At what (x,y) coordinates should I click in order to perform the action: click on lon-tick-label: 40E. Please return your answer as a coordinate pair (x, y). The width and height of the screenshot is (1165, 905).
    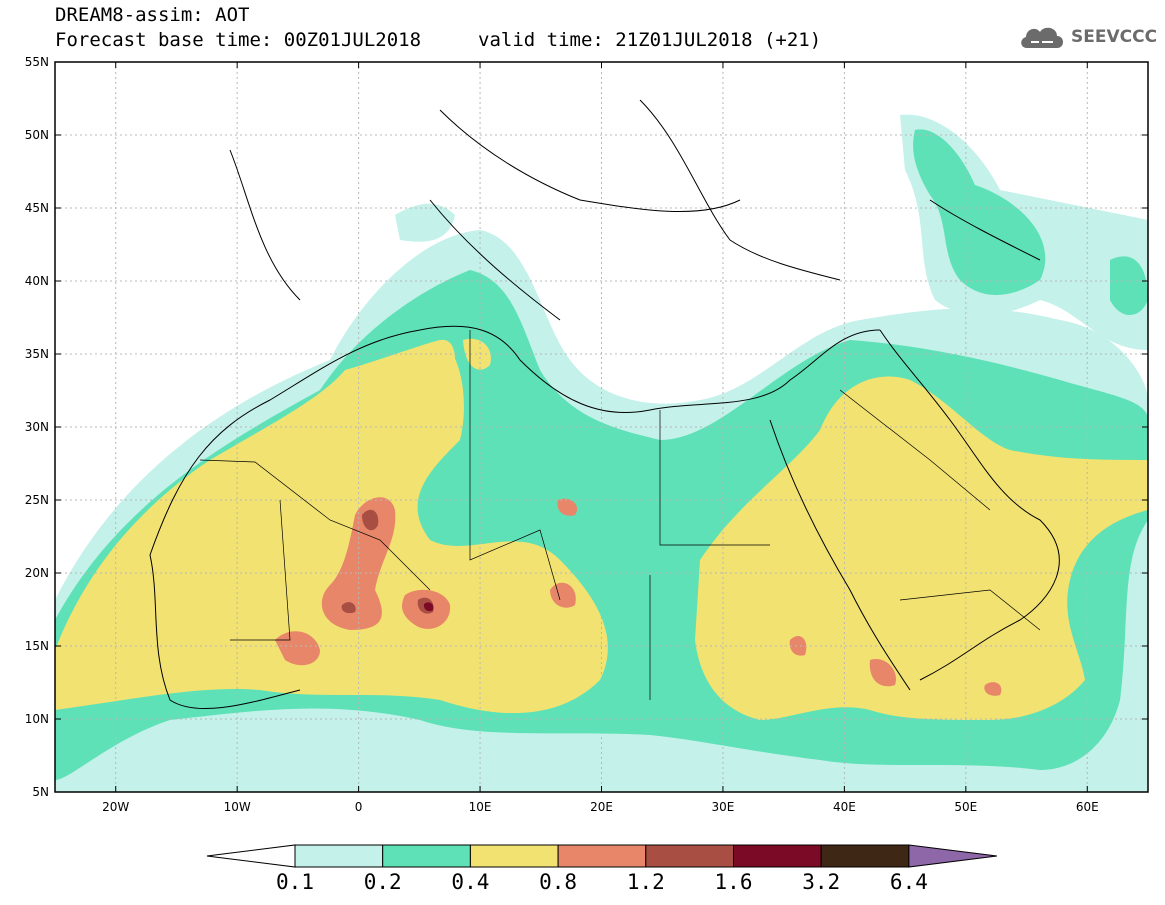
    Looking at the image, I should click on (844, 807).